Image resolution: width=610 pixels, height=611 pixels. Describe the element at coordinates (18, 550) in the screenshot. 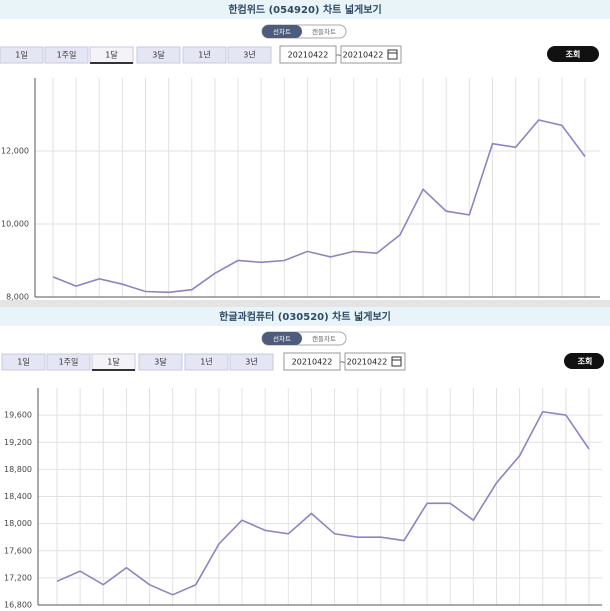

I see `y-tick-label: 17,600` at that location.